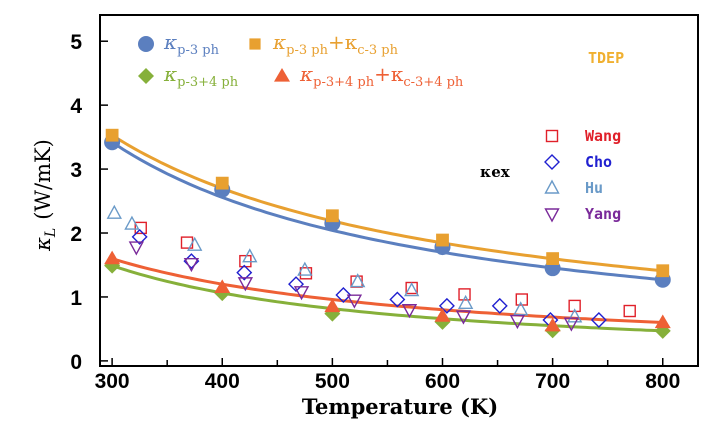 This screenshot has height=436, width=728. Describe the element at coordinates (45, 195) in the screenshot. I see `y-axis-label: κL(W/mK)` at that location.